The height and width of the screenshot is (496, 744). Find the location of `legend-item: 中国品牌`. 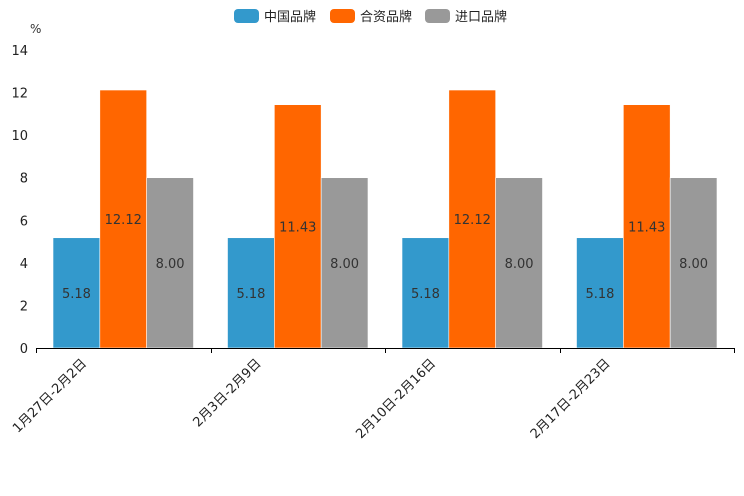

legend-item: 中国品牌 is located at coordinates (275, 17).